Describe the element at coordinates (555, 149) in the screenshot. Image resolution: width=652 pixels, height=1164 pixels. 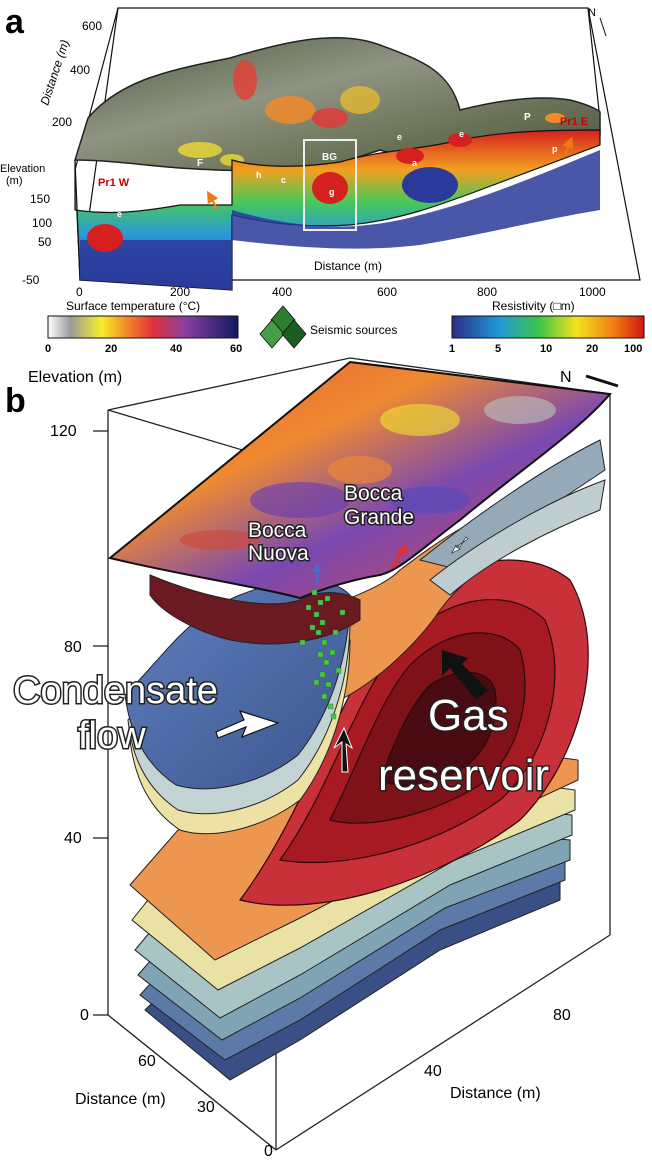
I see `label-p: p` at that location.